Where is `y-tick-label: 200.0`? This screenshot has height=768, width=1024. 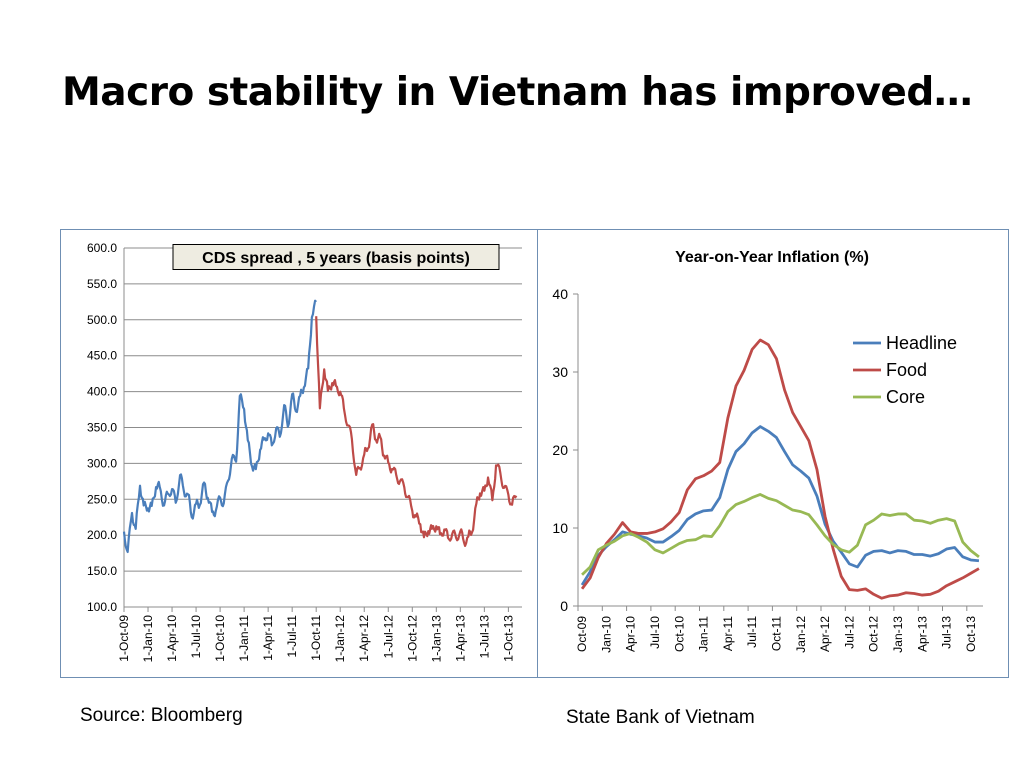 y-tick-label: 200.0 is located at coordinates (102, 535).